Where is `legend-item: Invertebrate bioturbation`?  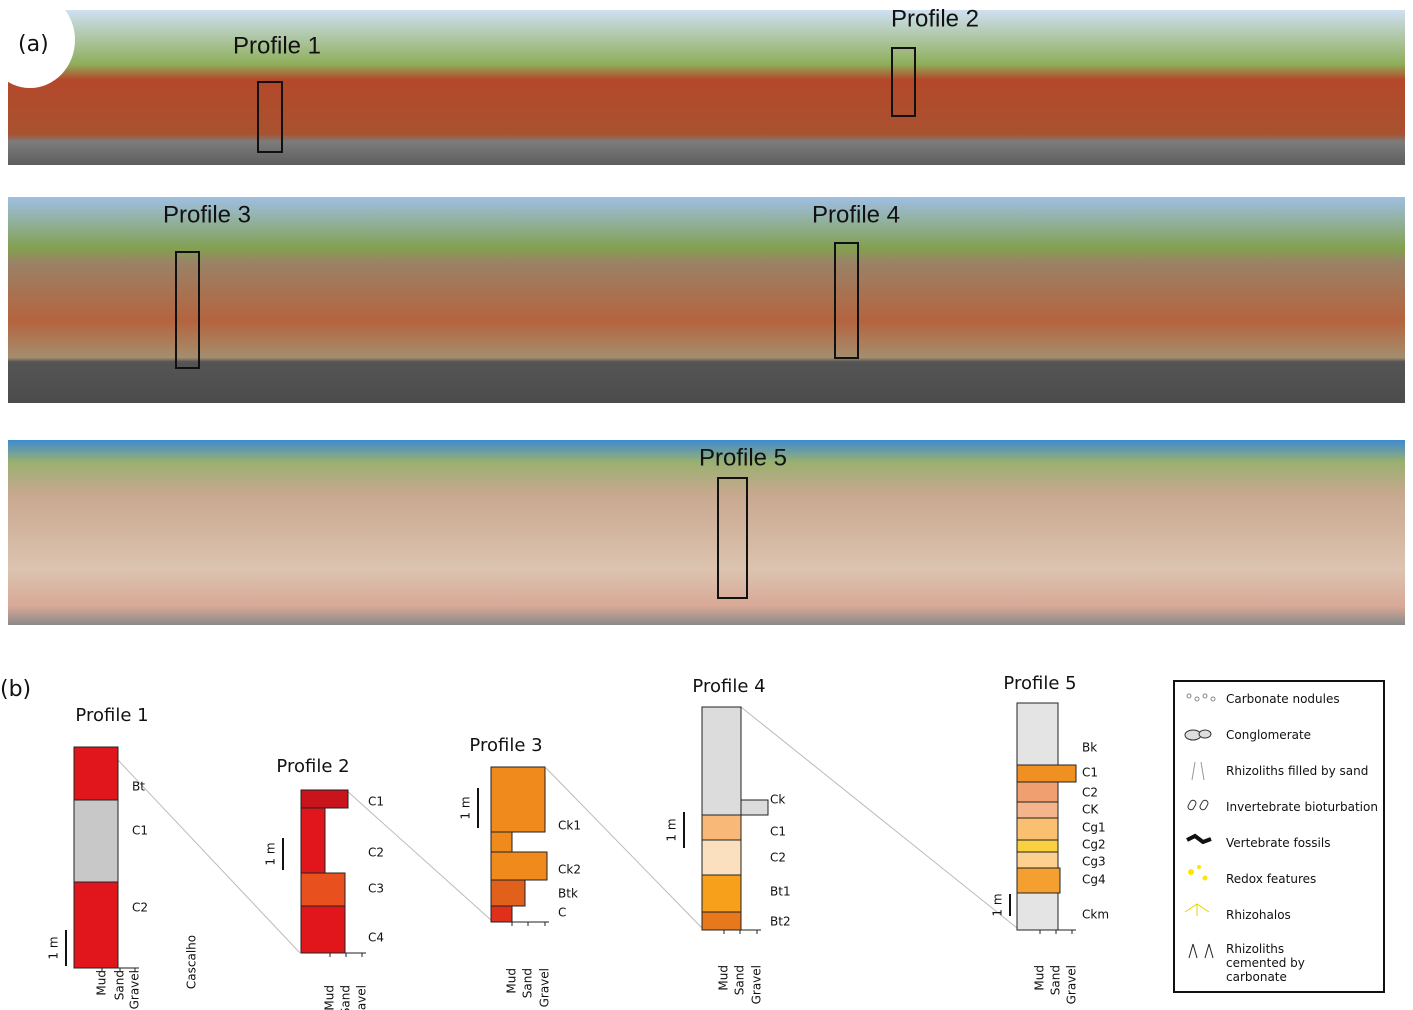 legend-item: Invertebrate bioturbation is located at coordinates (1302, 807).